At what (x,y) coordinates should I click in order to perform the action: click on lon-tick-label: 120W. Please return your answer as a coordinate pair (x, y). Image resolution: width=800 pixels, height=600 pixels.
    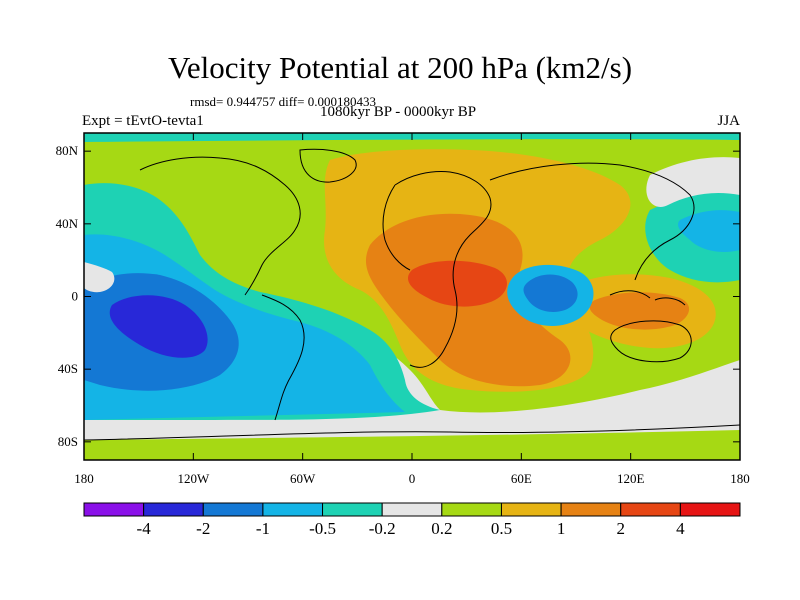
    Looking at the image, I should click on (193, 478).